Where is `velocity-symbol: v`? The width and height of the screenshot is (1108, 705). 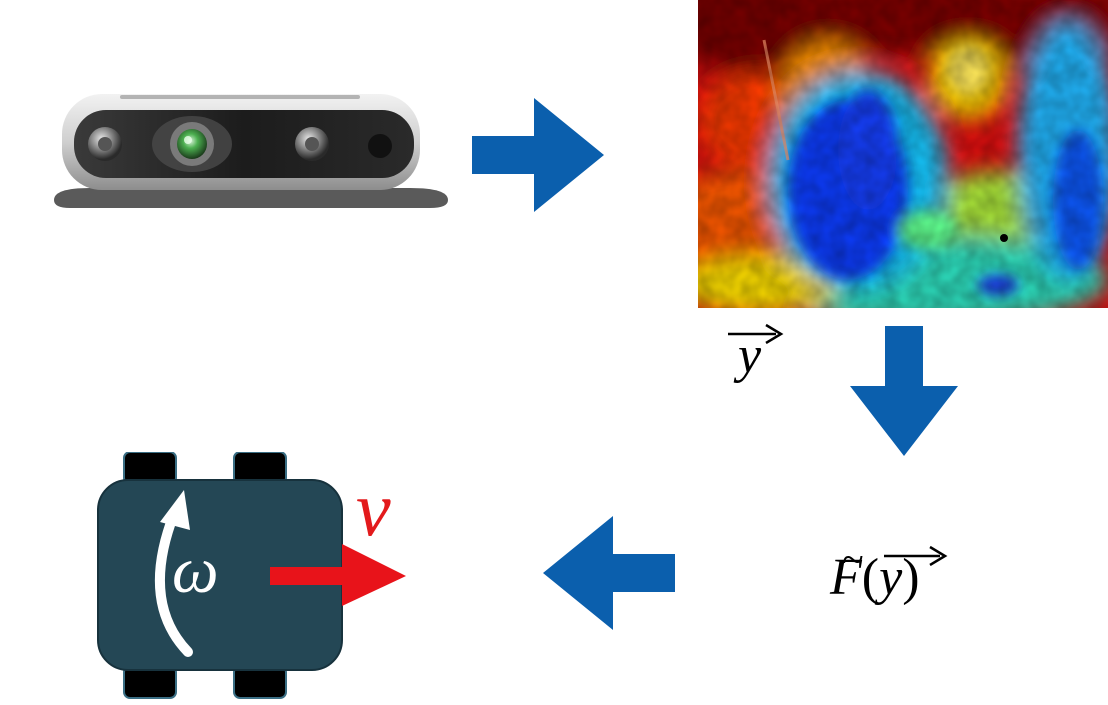
velocity-symbol: v is located at coordinates (373, 508).